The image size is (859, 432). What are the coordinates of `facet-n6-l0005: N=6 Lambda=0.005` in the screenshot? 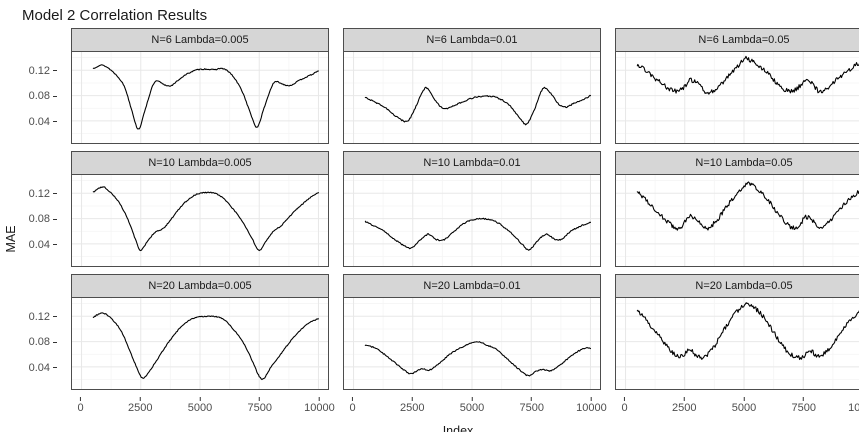 It's located at (200, 86).